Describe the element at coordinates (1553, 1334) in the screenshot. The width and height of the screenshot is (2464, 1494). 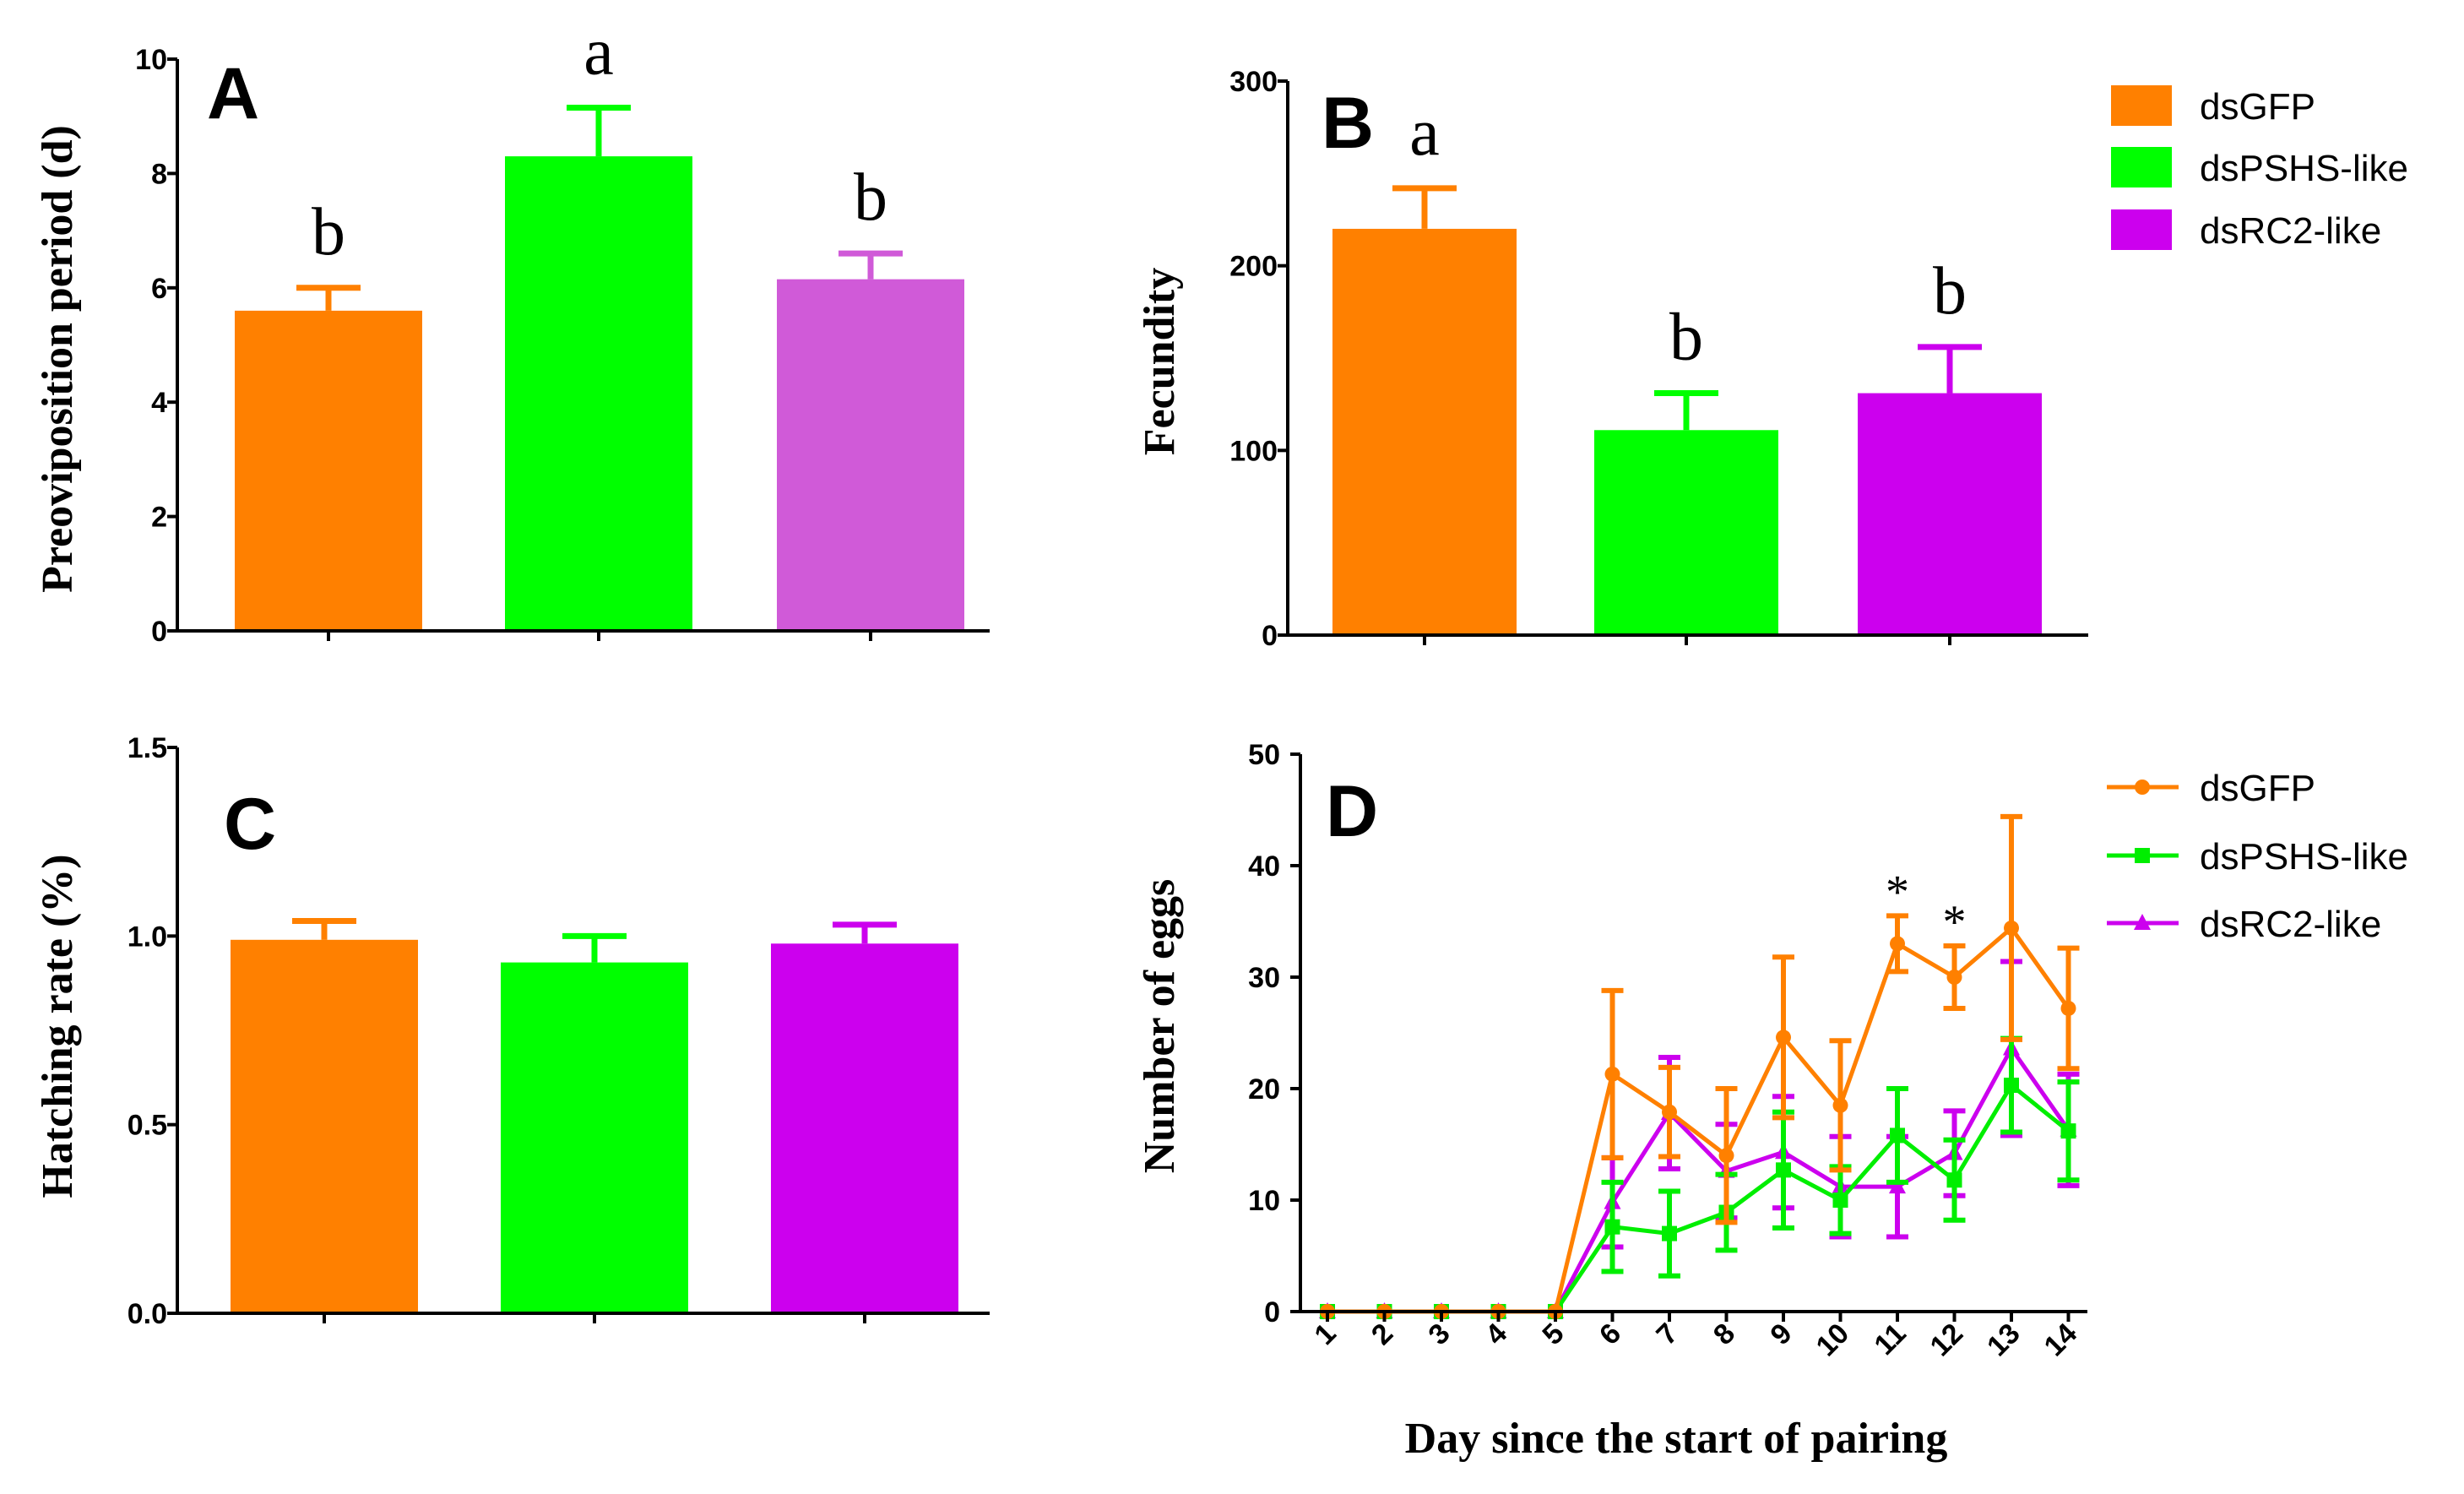
I see `x-tick-label: 5` at that location.